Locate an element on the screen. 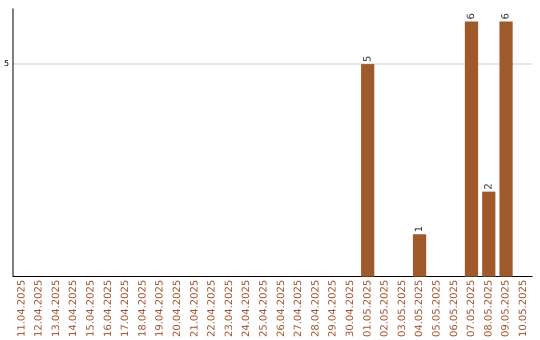  x-tick-label: 06.05.2025 is located at coordinates (454, 309).